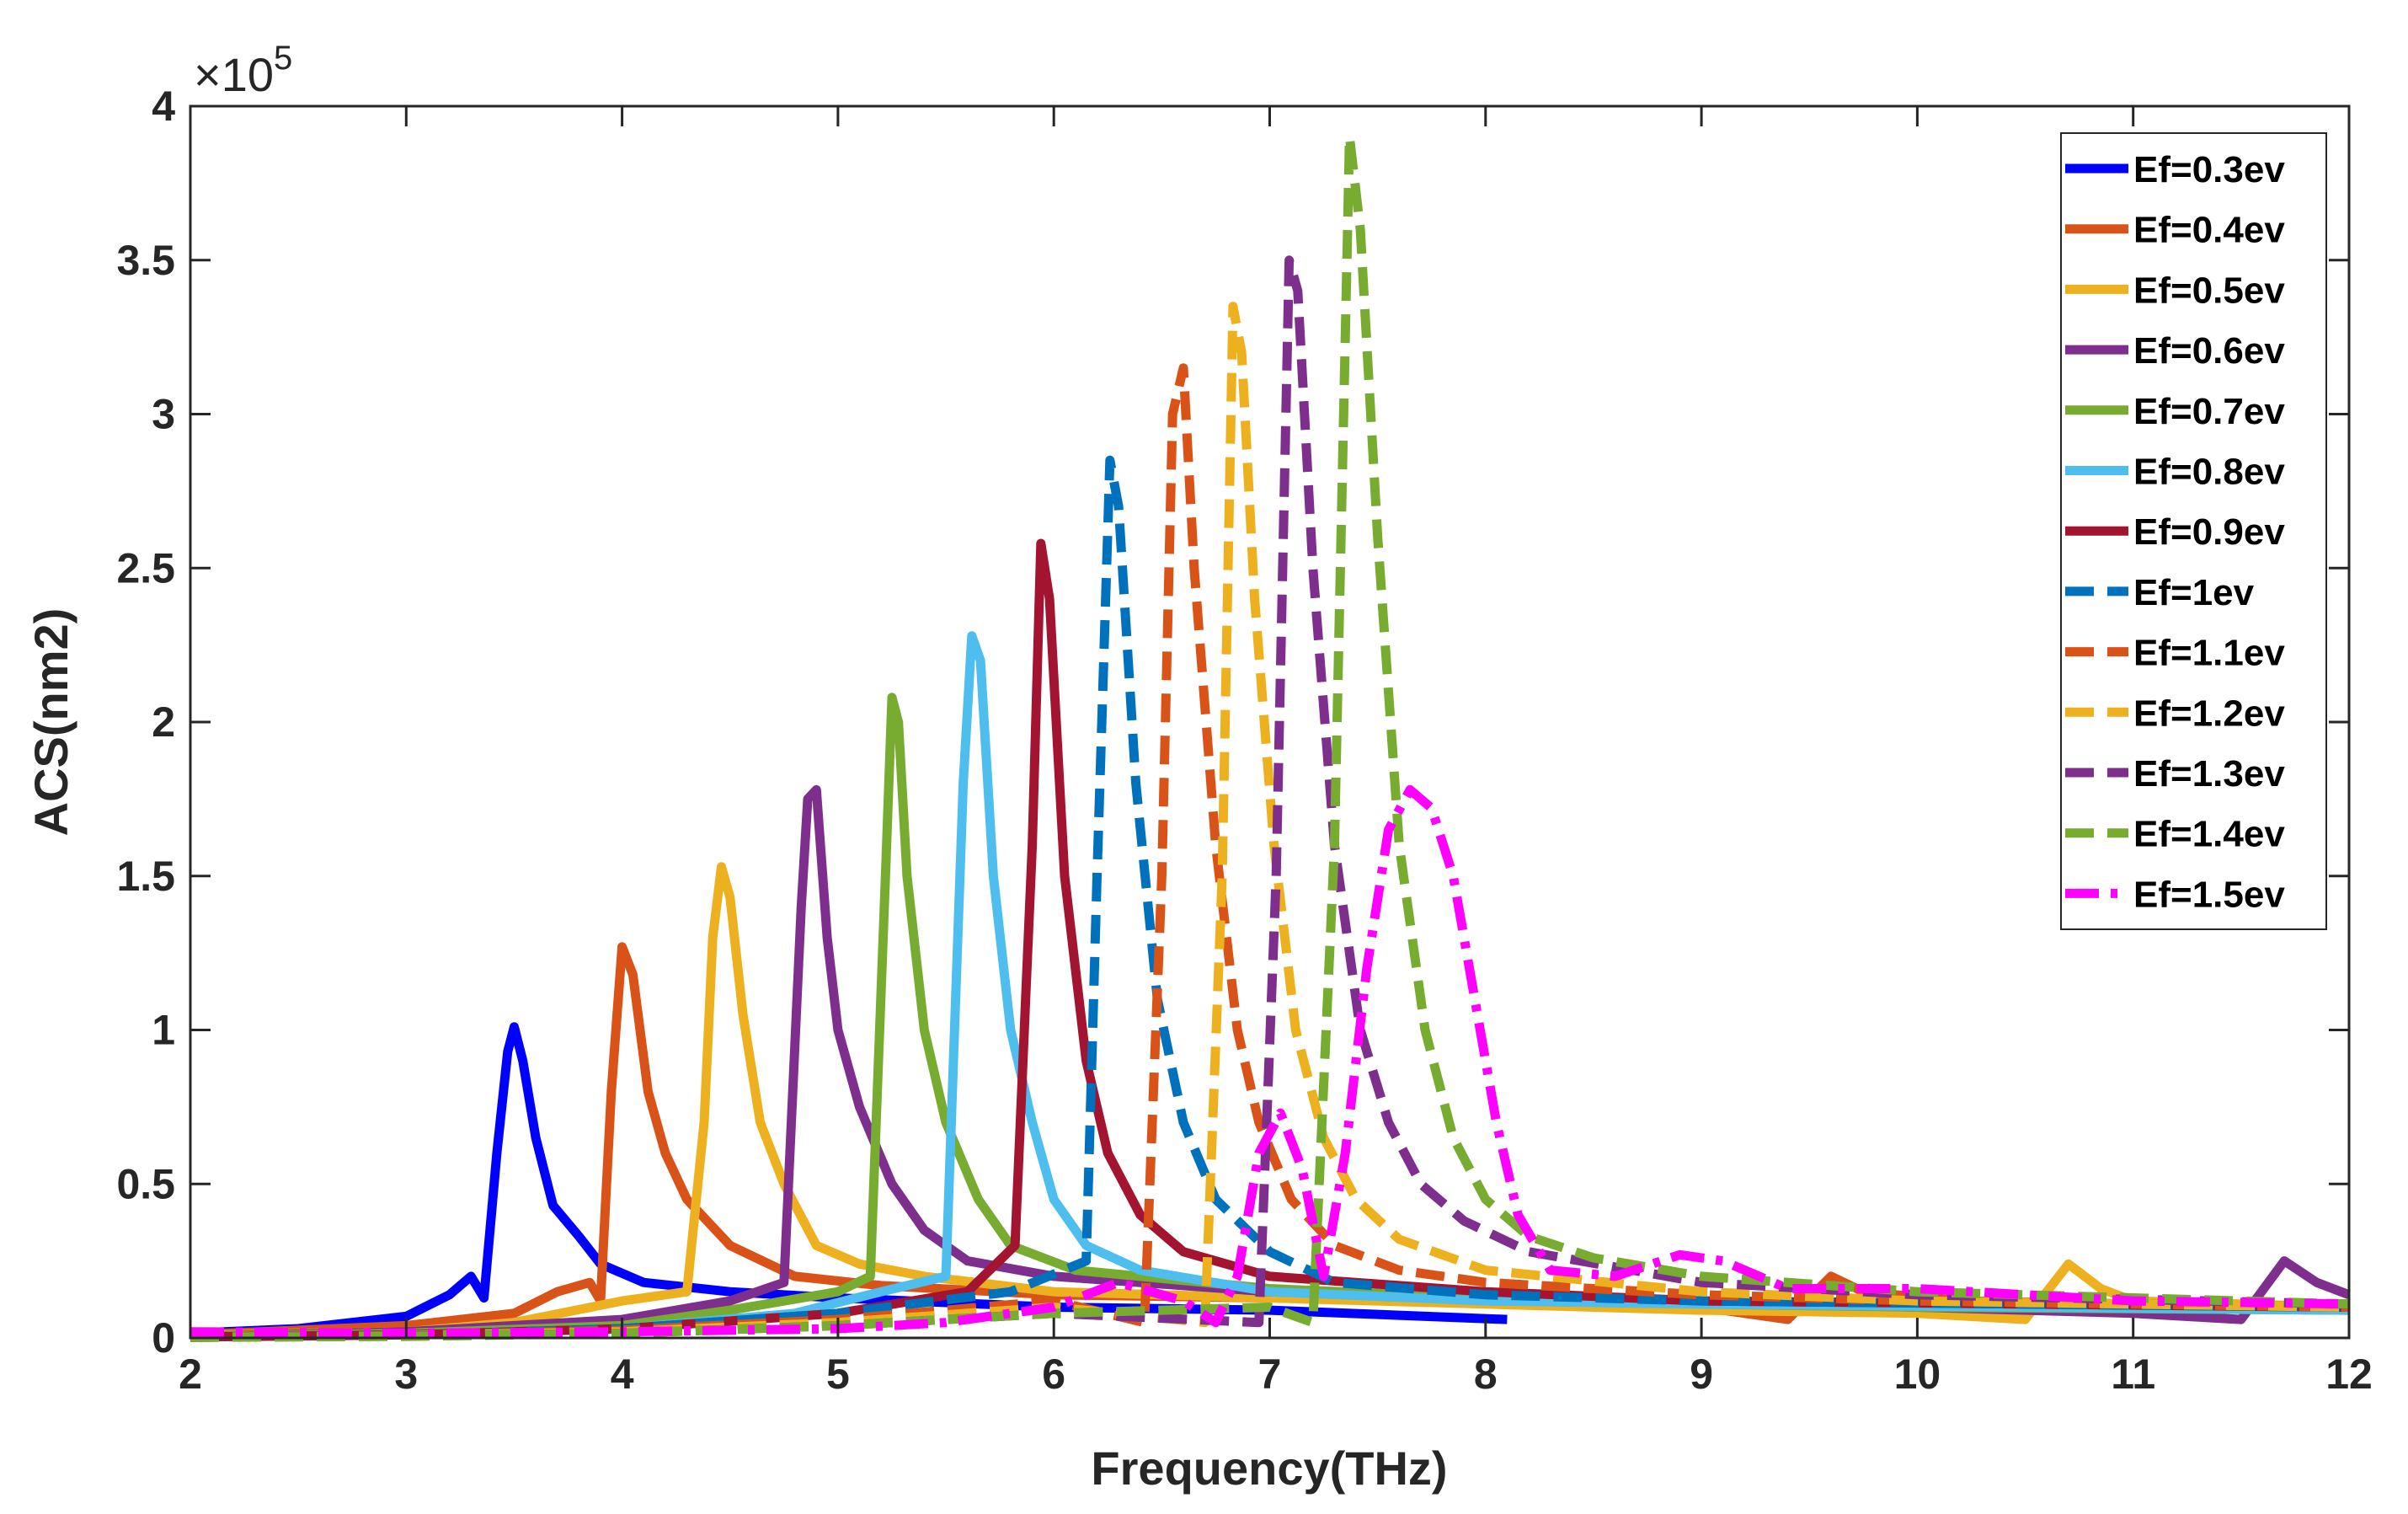 This screenshot has width=2408, height=1514. What do you see at coordinates (50, 722) in the screenshot?
I see `y-axis-title: ACS(nm2)` at bounding box center [50, 722].